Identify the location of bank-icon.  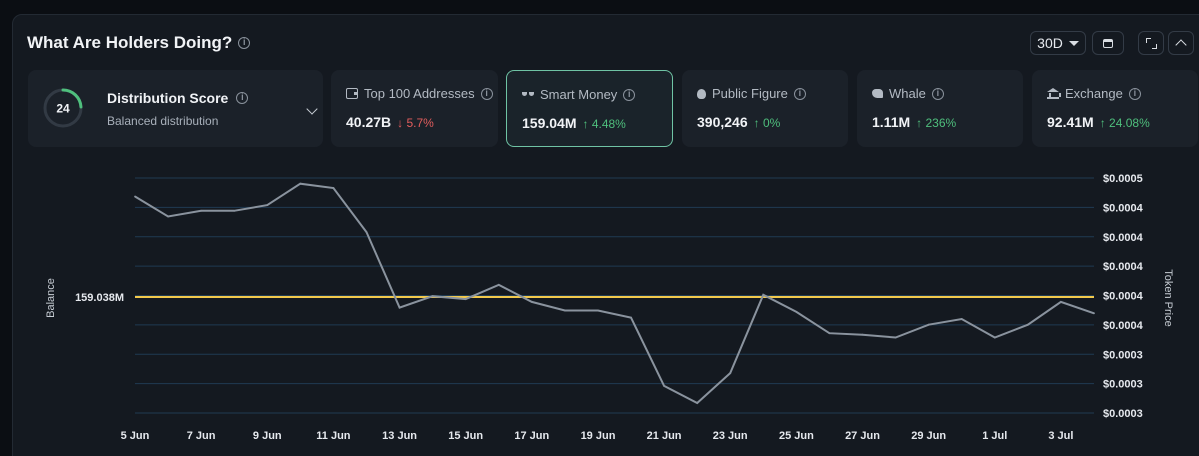
(1054, 93).